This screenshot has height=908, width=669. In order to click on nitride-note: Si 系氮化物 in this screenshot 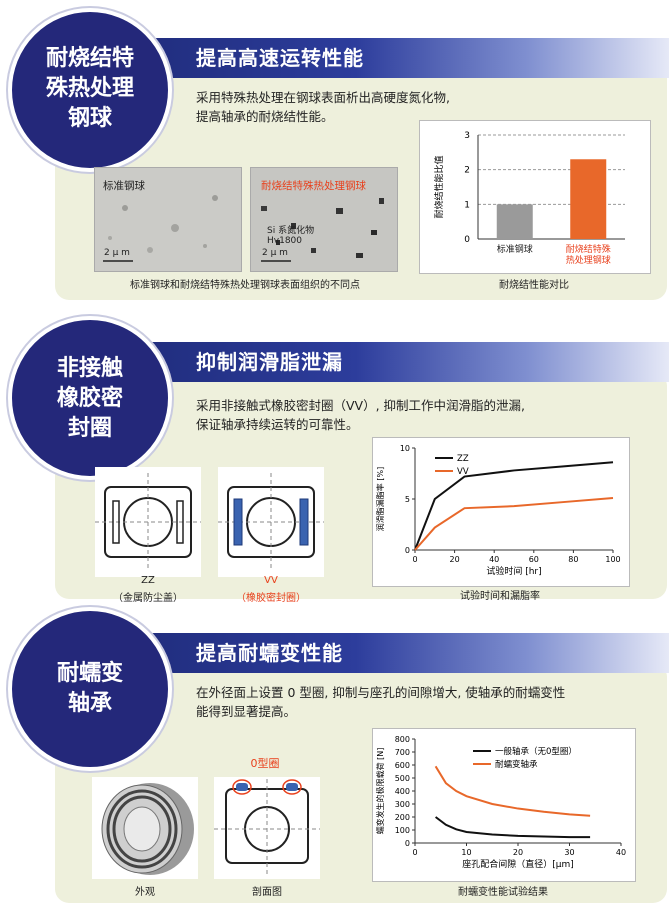, I will do `click(291, 231)`.